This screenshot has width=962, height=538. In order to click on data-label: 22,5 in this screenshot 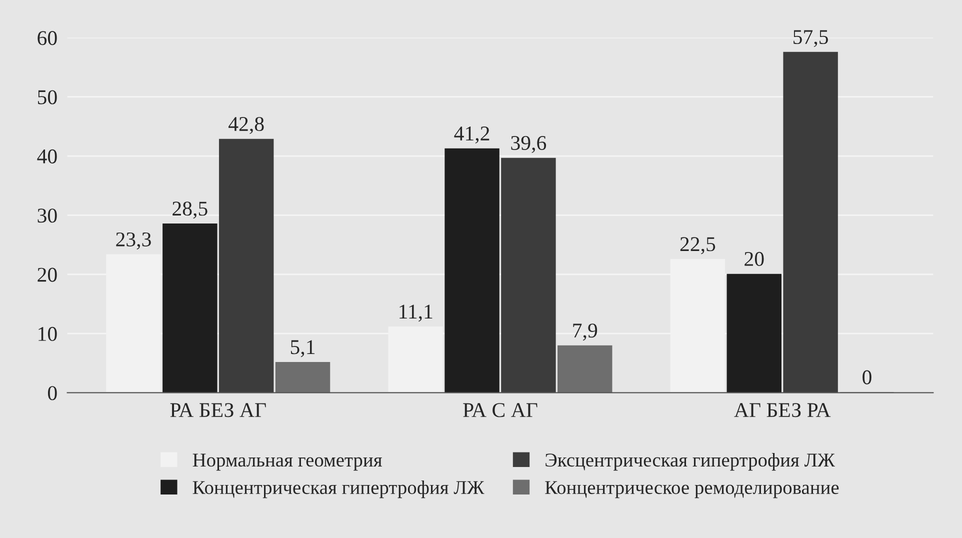, I will do `click(698, 245)`.